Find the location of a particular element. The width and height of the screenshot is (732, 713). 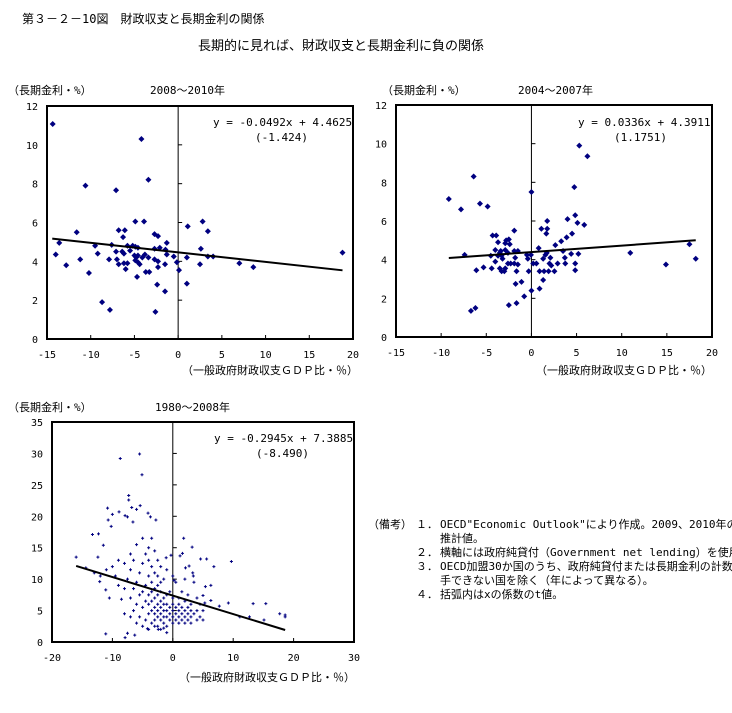

chart2-ylabel: （長期金利・%） is located at coordinates (424, 90).